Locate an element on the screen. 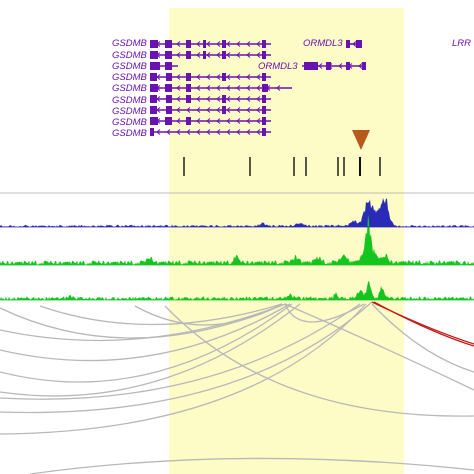 The image size is (474, 474). gene-models is located at coordinates (258, 88).